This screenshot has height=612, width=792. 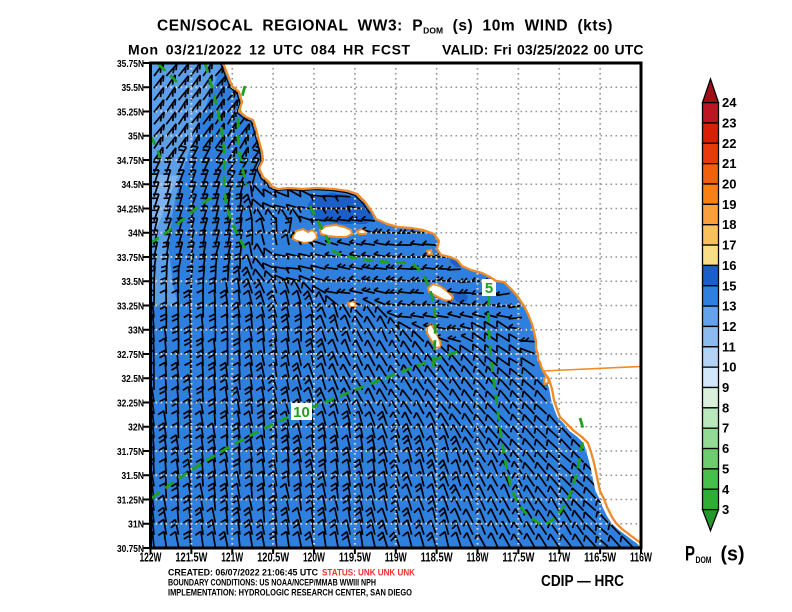 What do you see at coordinates (130, 306) in the screenshot?
I see `svg-text: 33.25N` at bounding box center [130, 306].